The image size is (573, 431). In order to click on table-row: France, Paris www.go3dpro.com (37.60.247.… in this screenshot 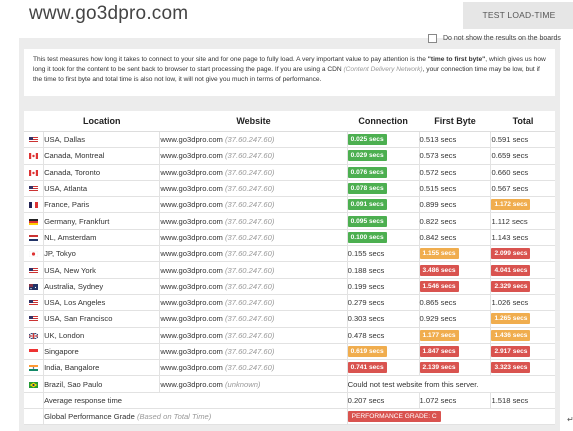, I will do `click(289, 205)`.